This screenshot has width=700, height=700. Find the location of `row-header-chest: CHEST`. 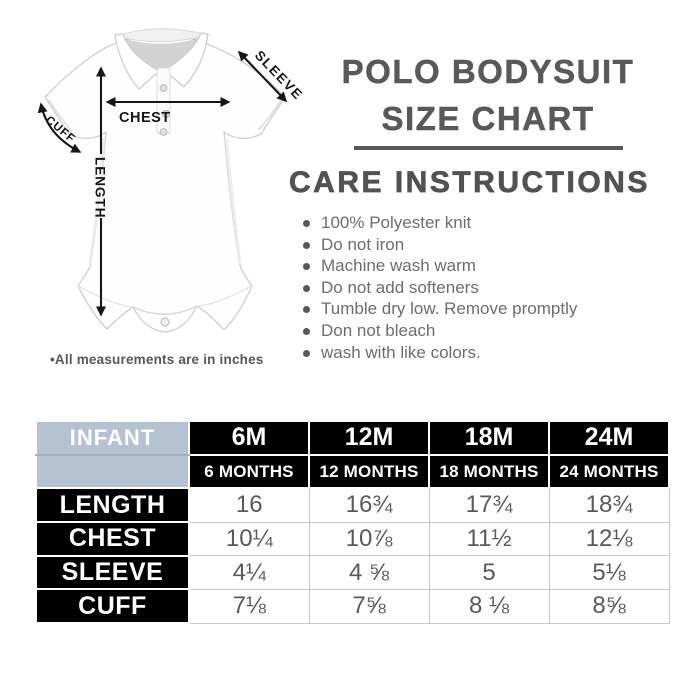

row-header-chest: CHEST is located at coordinates (112, 539).